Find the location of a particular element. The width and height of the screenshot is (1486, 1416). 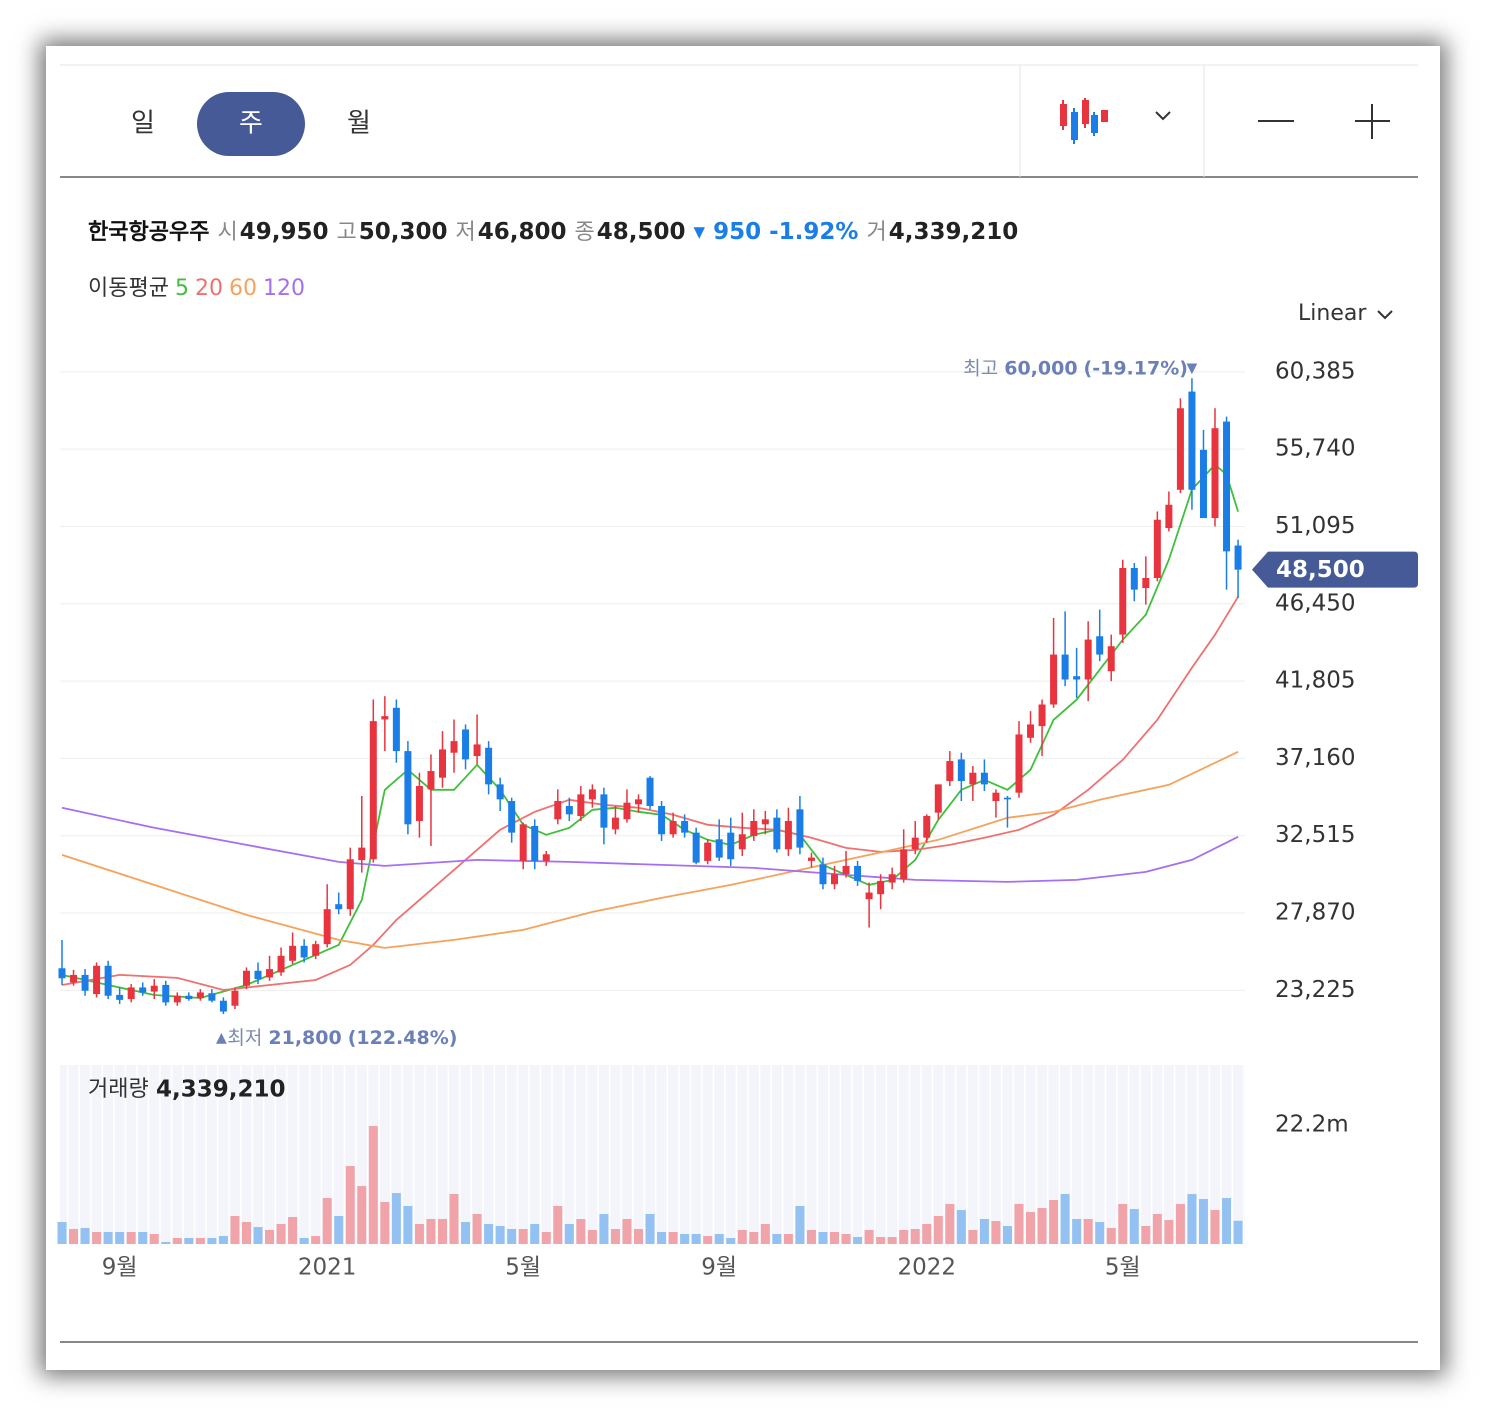

y-tick-label: 41,805 is located at coordinates (1315, 681).